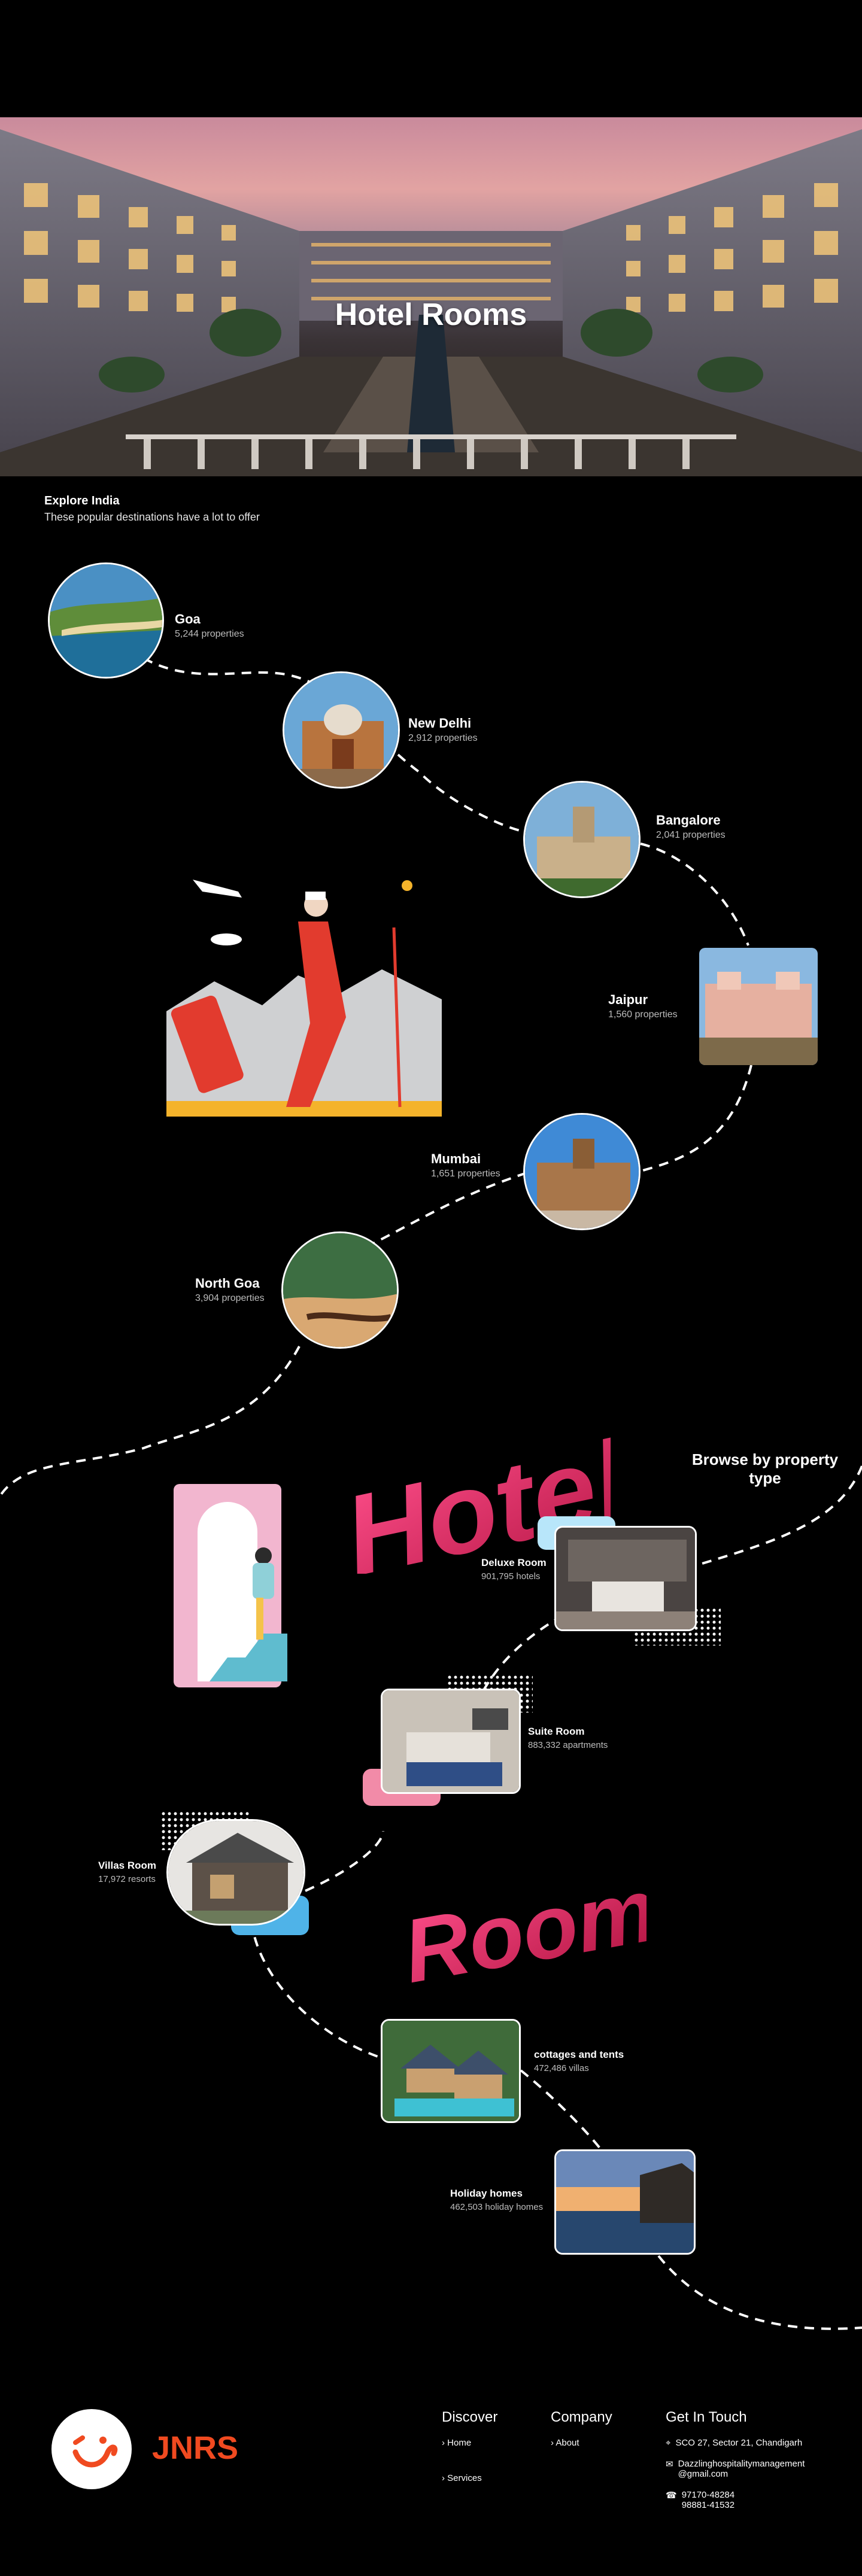 This screenshot has width=862, height=2576. I want to click on holiday-home-photo, so click(625, 2202).